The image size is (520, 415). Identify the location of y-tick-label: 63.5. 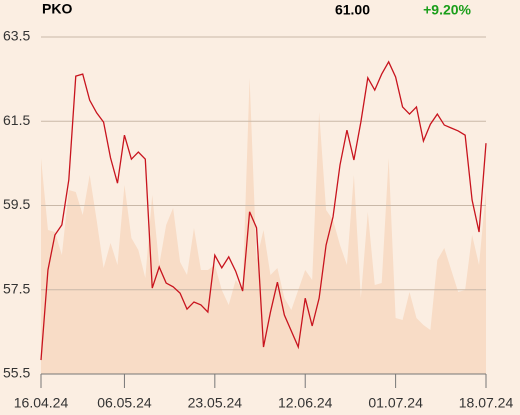
(16, 36).